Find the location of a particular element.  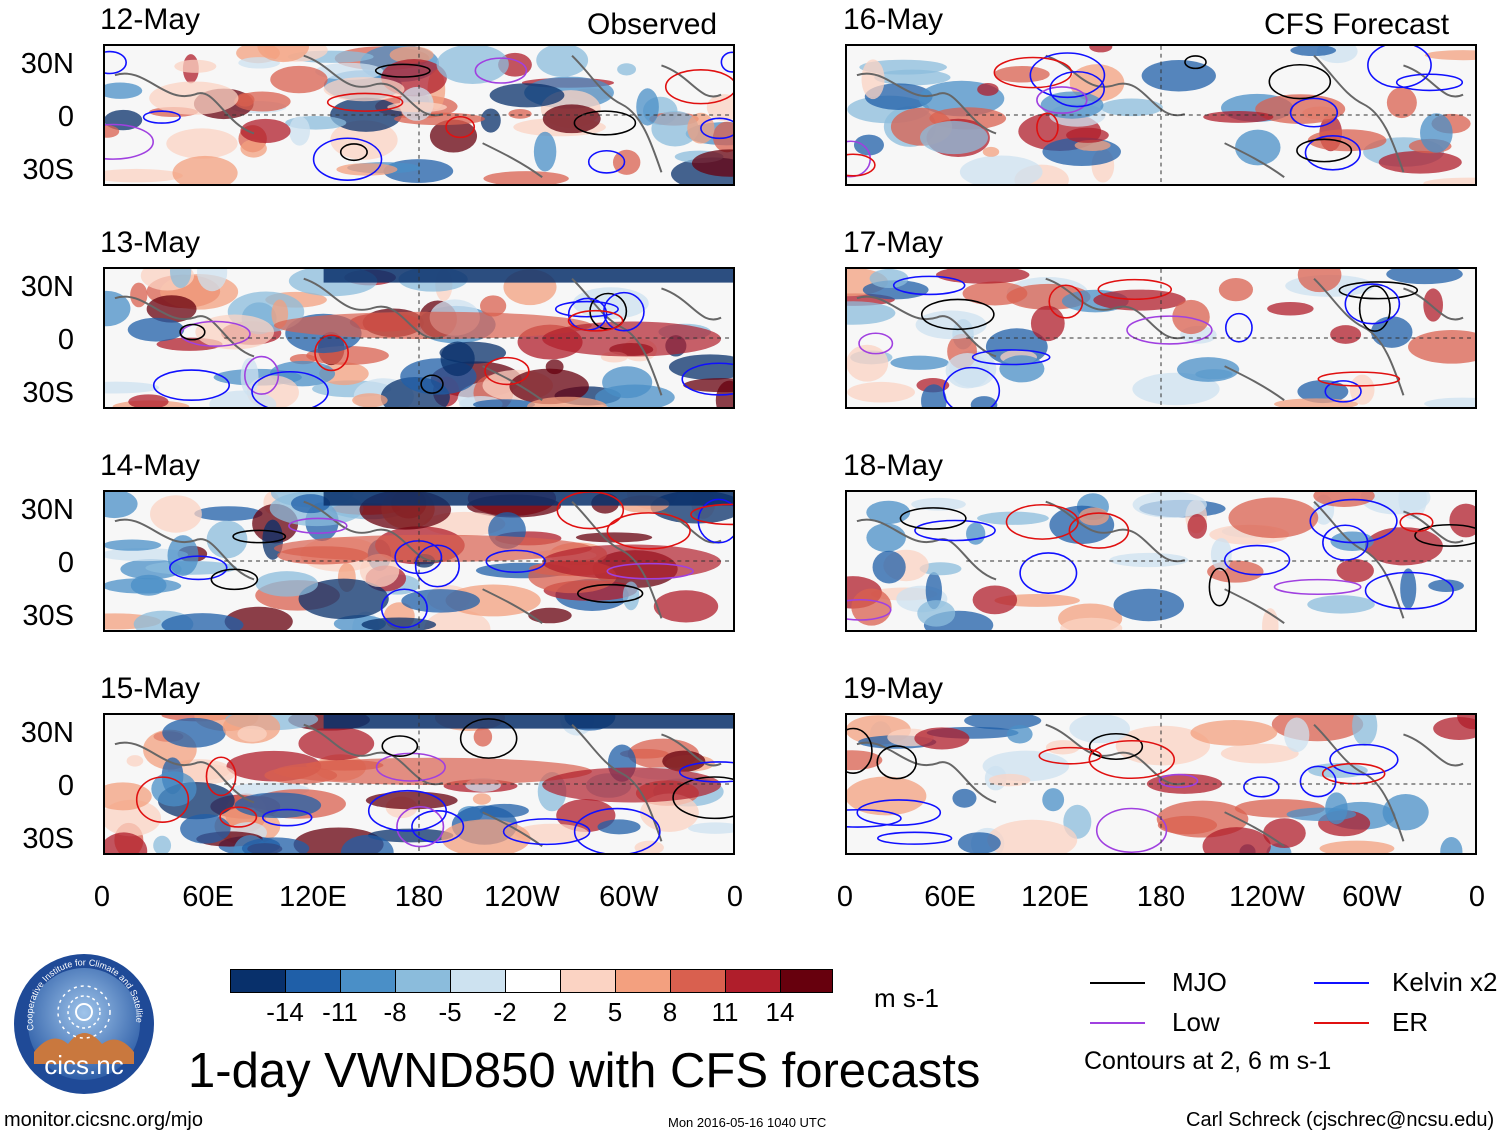

colorbar-label: -8 is located at coordinates (395, 1012).